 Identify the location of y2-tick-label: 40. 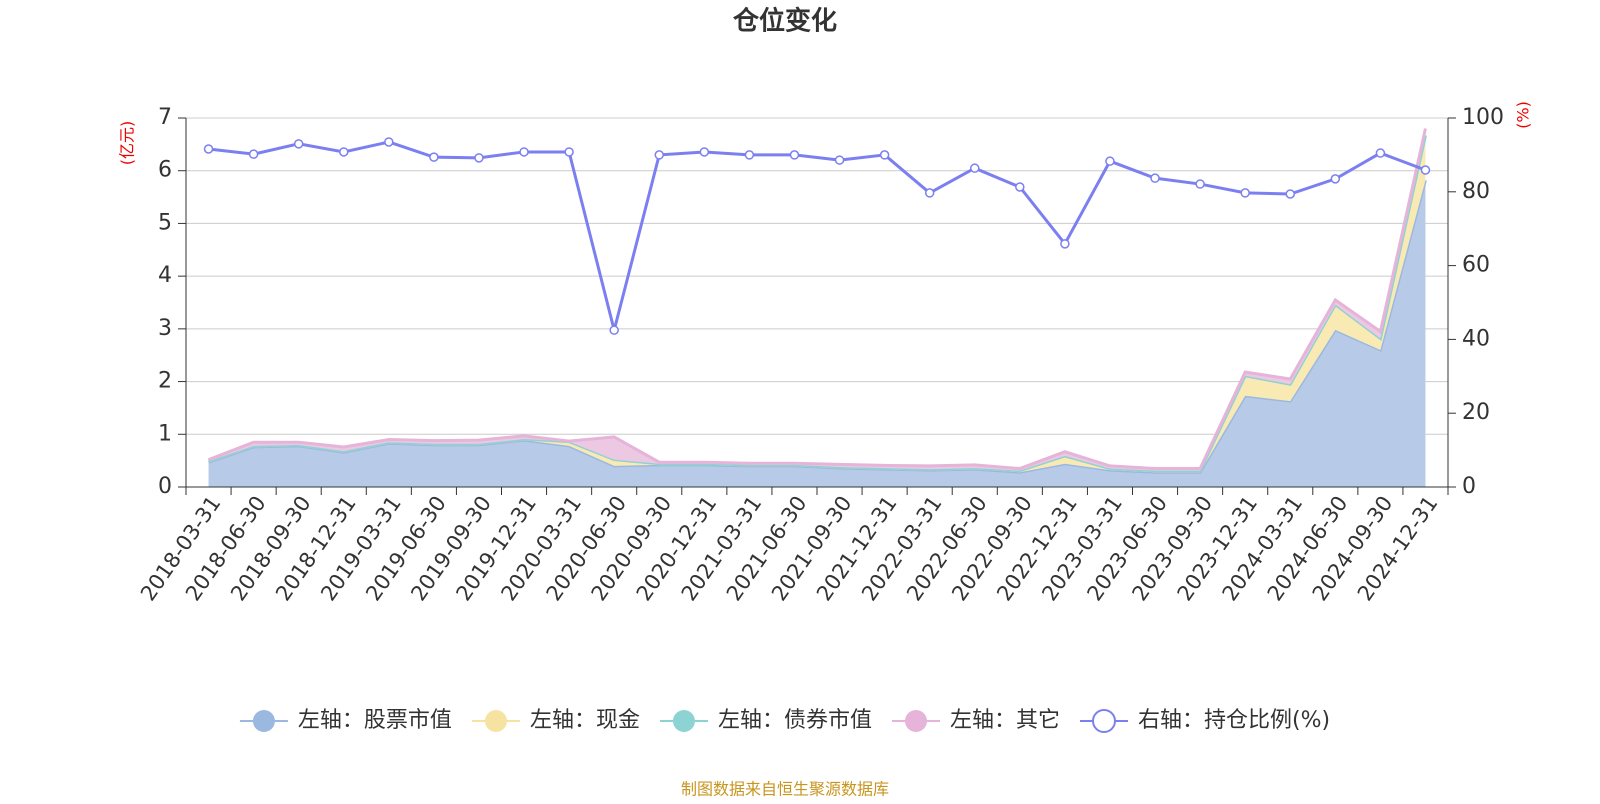
(1476, 338).